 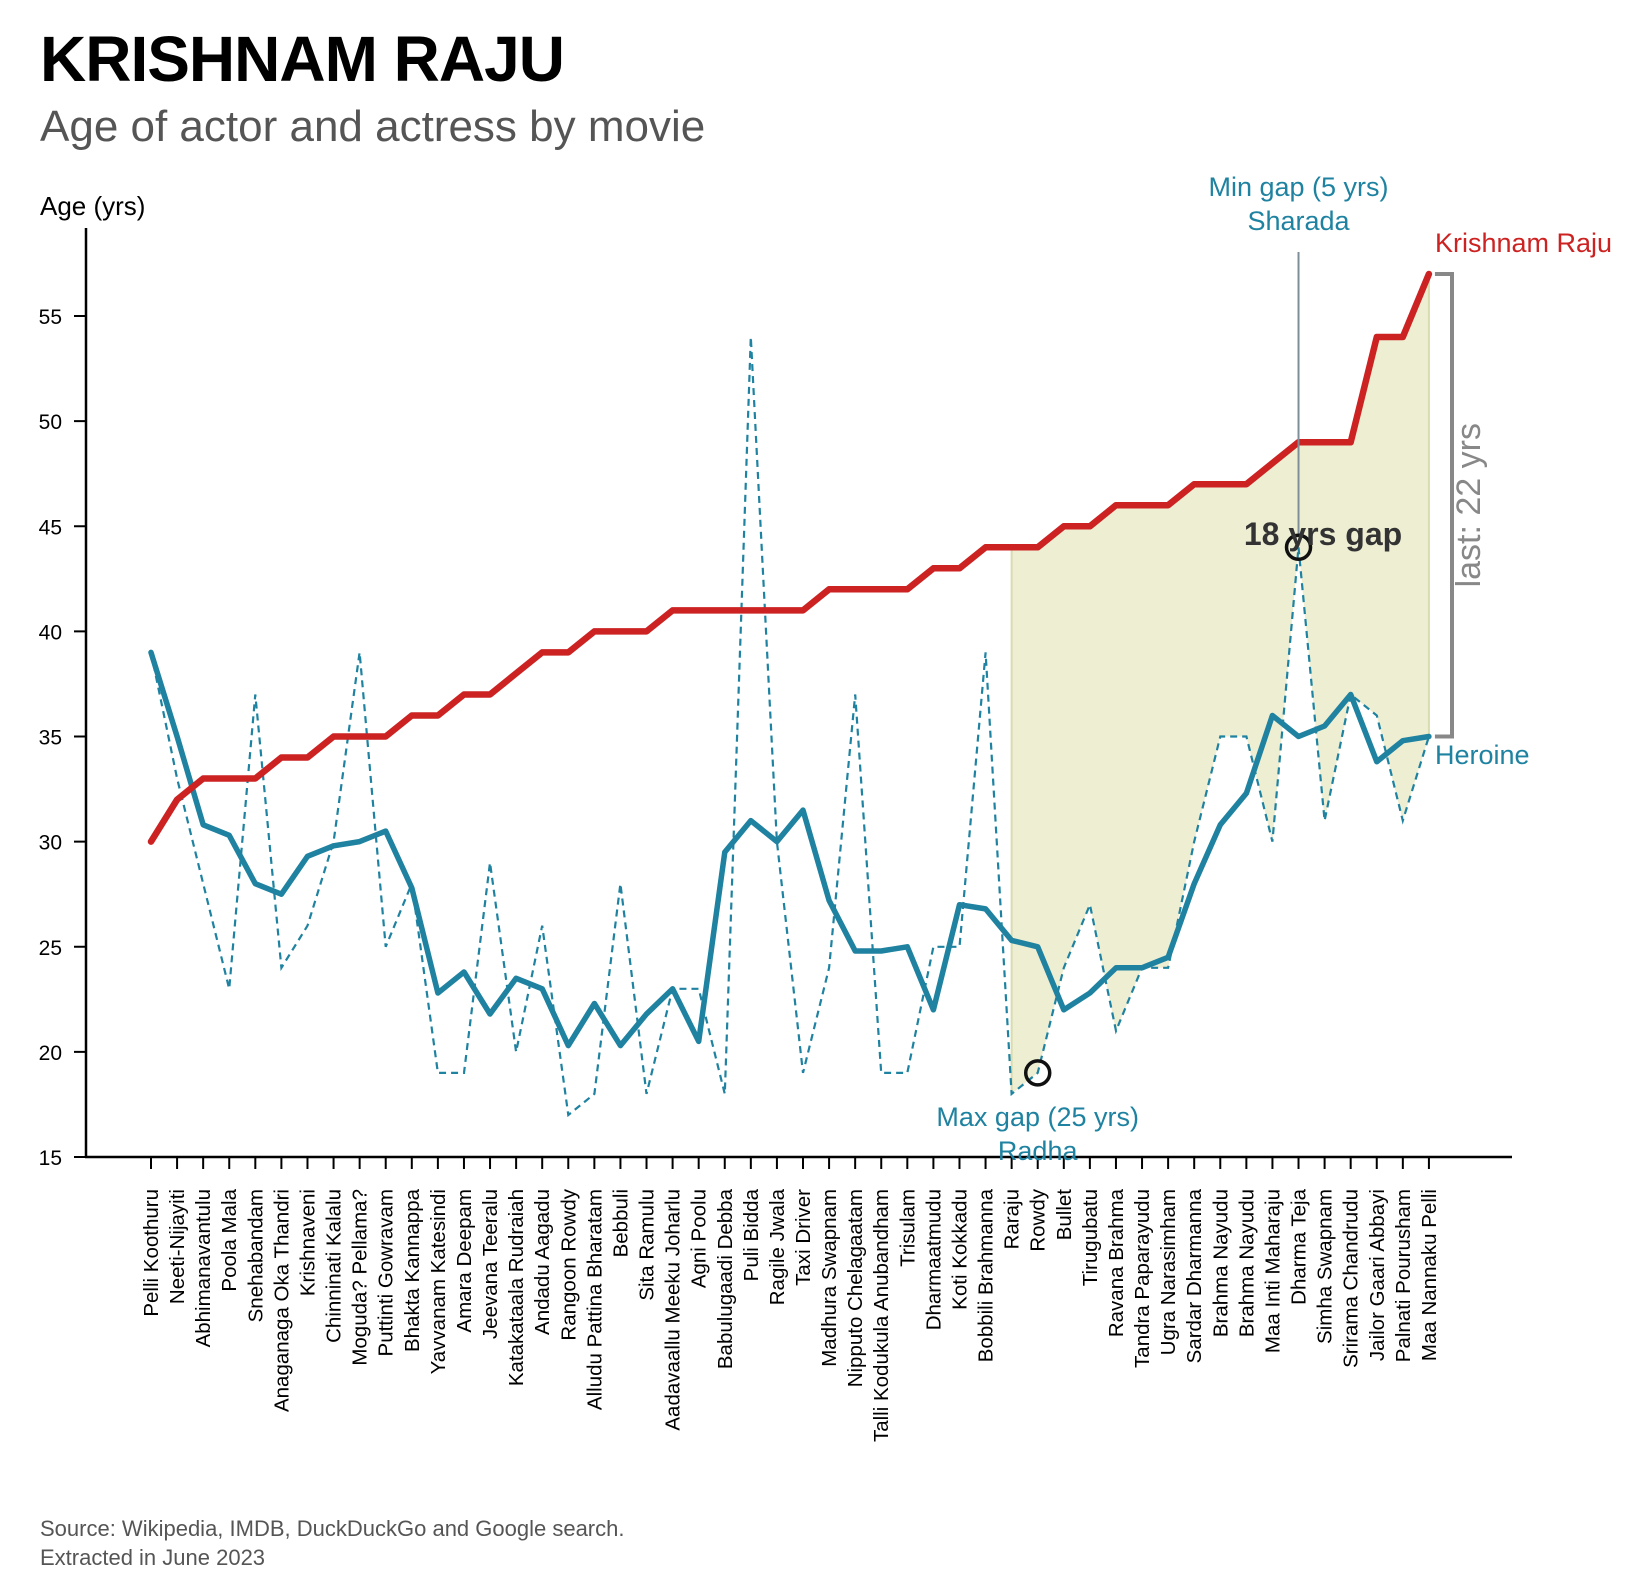 I want to click on x-tick-label: Jailor Gaari Abbayi, so click(x=1377, y=1275).